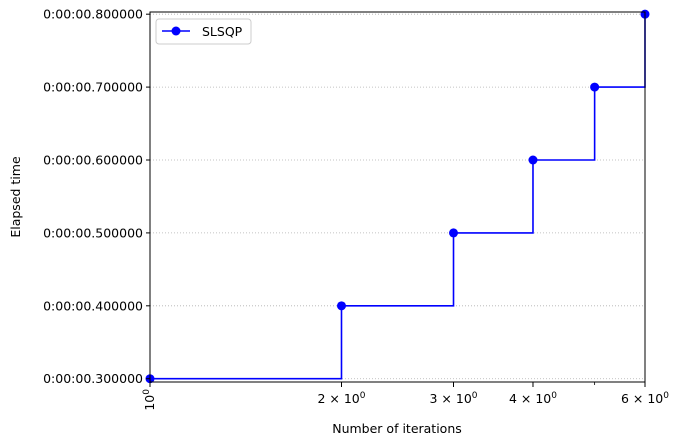 The height and width of the screenshot is (446, 680). What do you see at coordinates (93, 378) in the screenshot?
I see `y-tick-label: 0:00:00.300000` at bounding box center [93, 378].